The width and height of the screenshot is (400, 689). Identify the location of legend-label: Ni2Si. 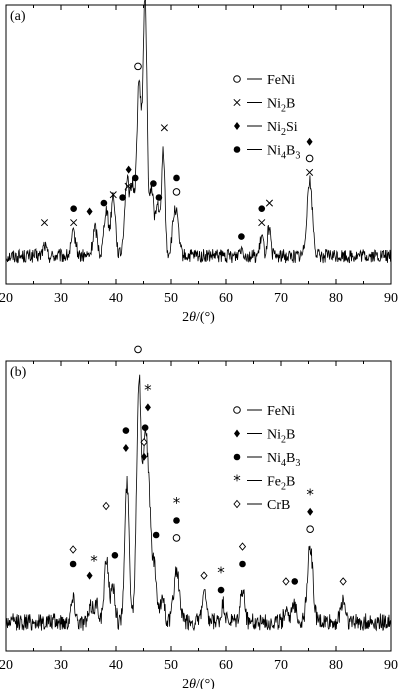
(282, 129).